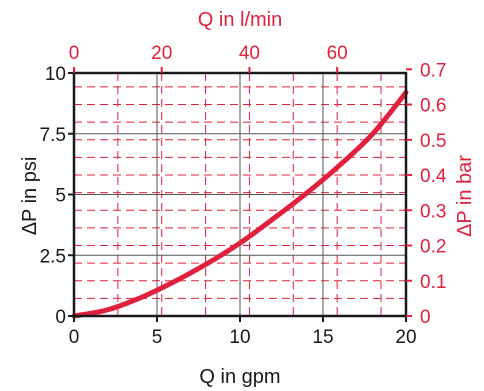 The width and height of the screenshot is (484, 391). Describe the element at coordinates (53, 256) in the screenshot. I see `y-tick-label-psi: 2.5` at that location.